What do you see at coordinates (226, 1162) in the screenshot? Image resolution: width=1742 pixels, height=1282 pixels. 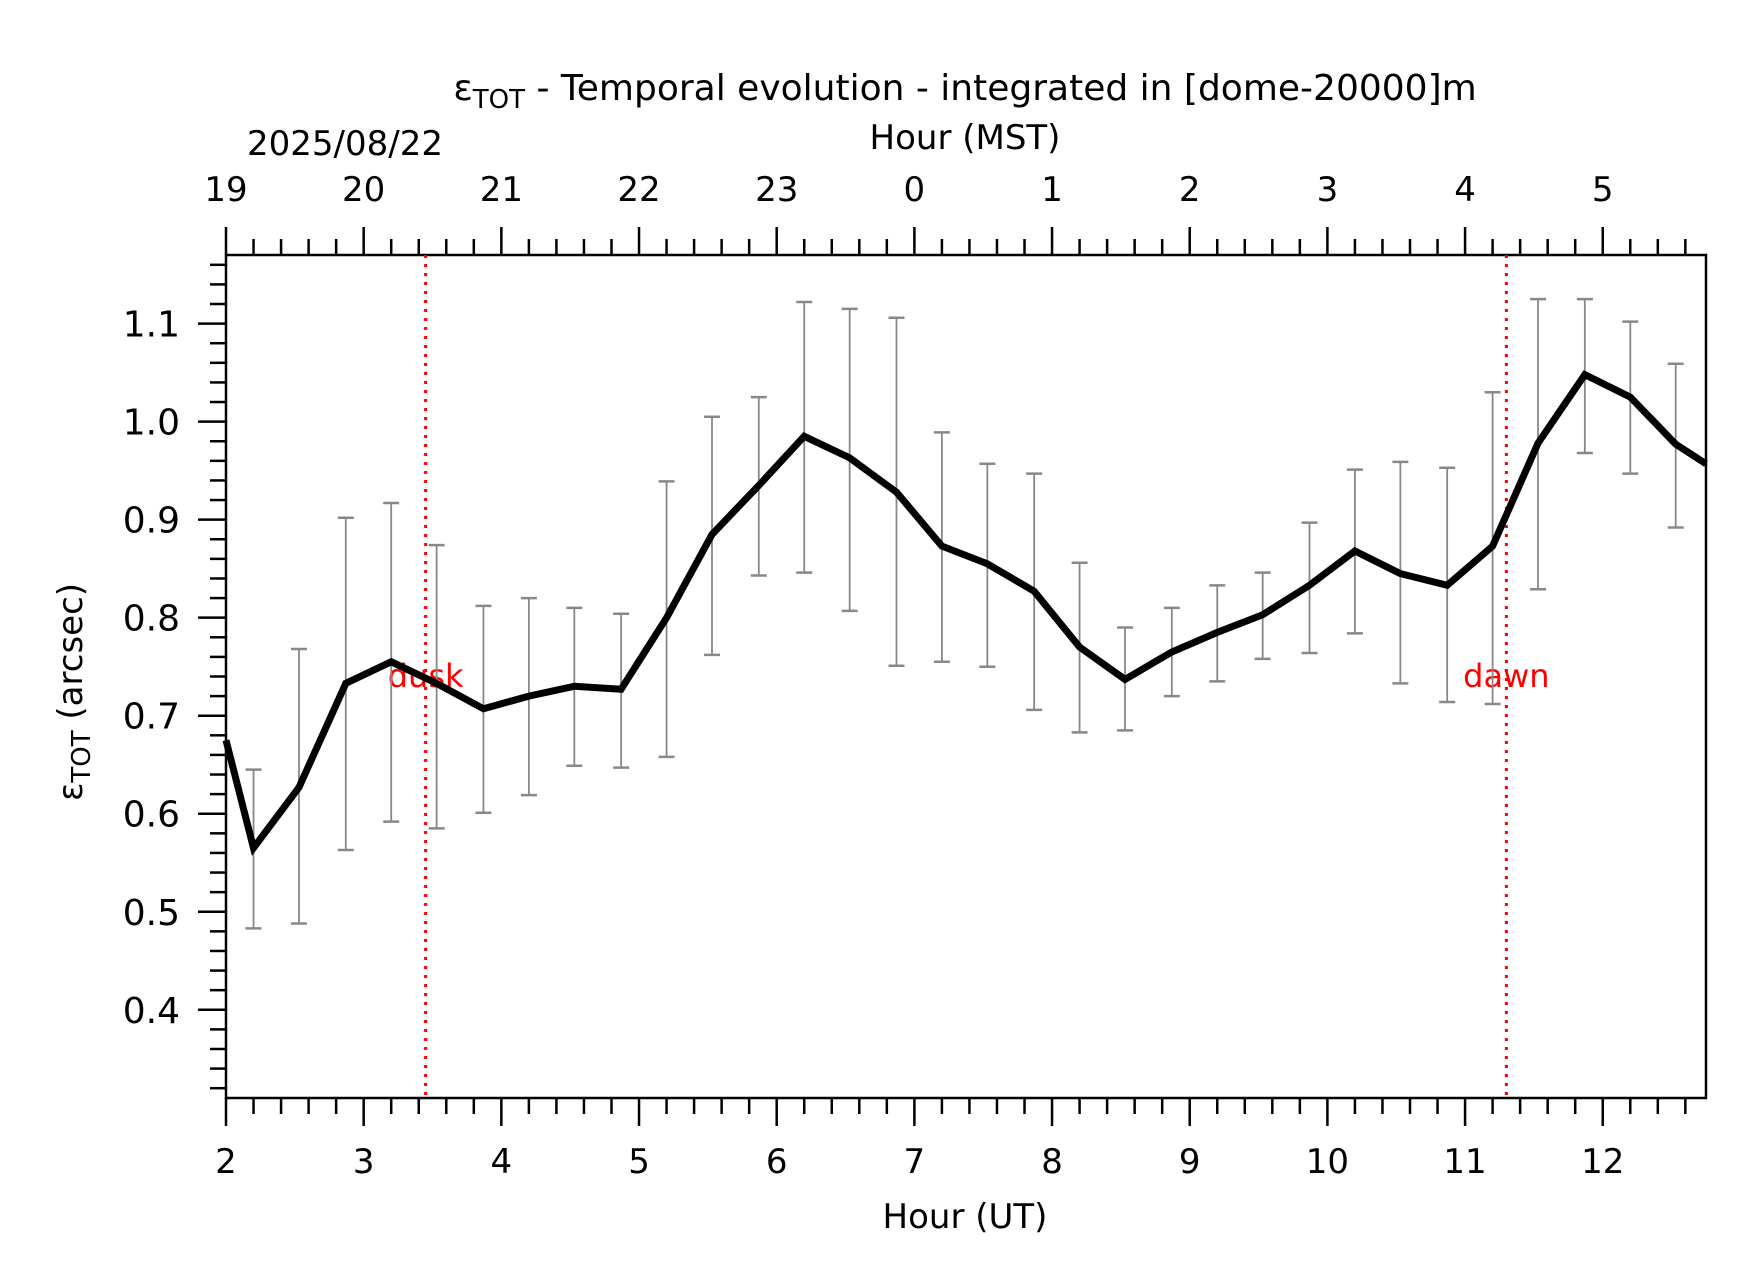 I see `x-tick-label: 2` at bounding box center [226, 1162].